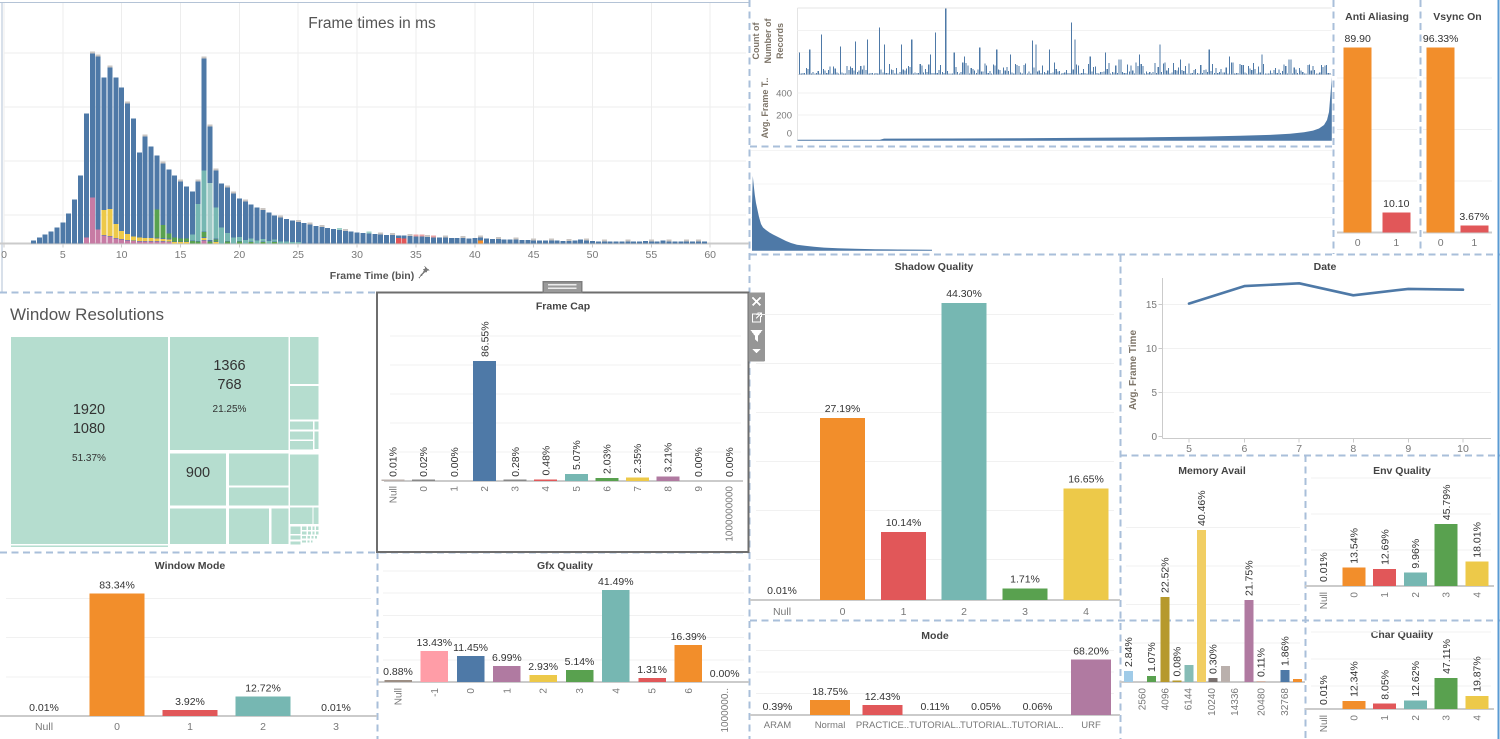 The height and width of the screenshot is (739, 1500). I want to click on svg-text: 21.75%, so click(1250, 578).